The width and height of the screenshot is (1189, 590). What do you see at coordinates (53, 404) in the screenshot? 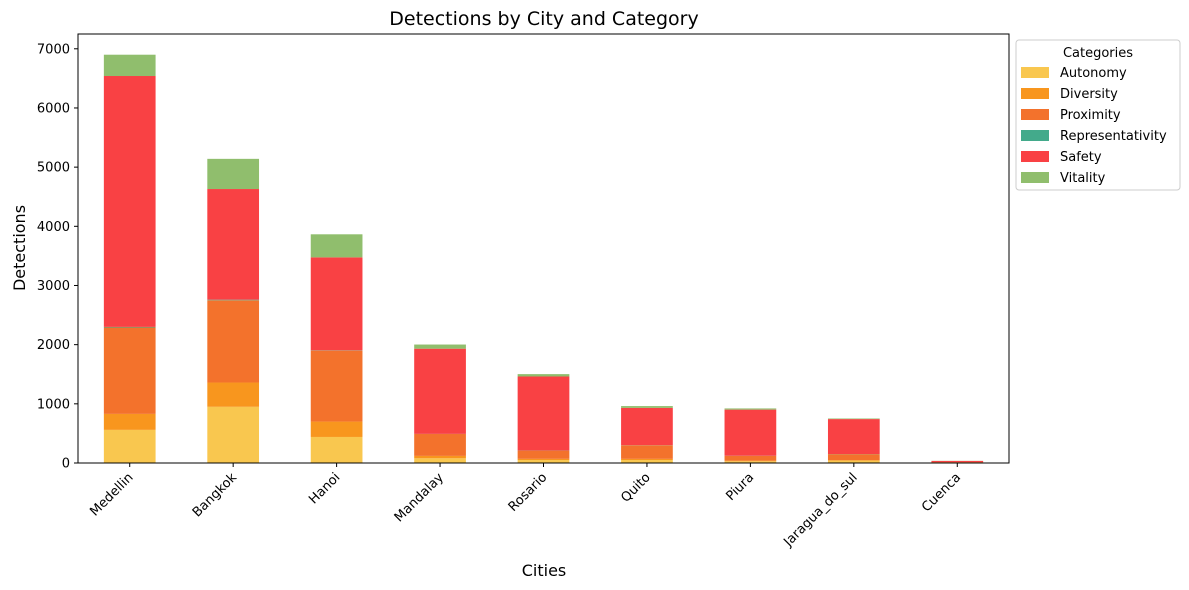
I see `y-tick-label: 1000` at bounding box center [53, 404].